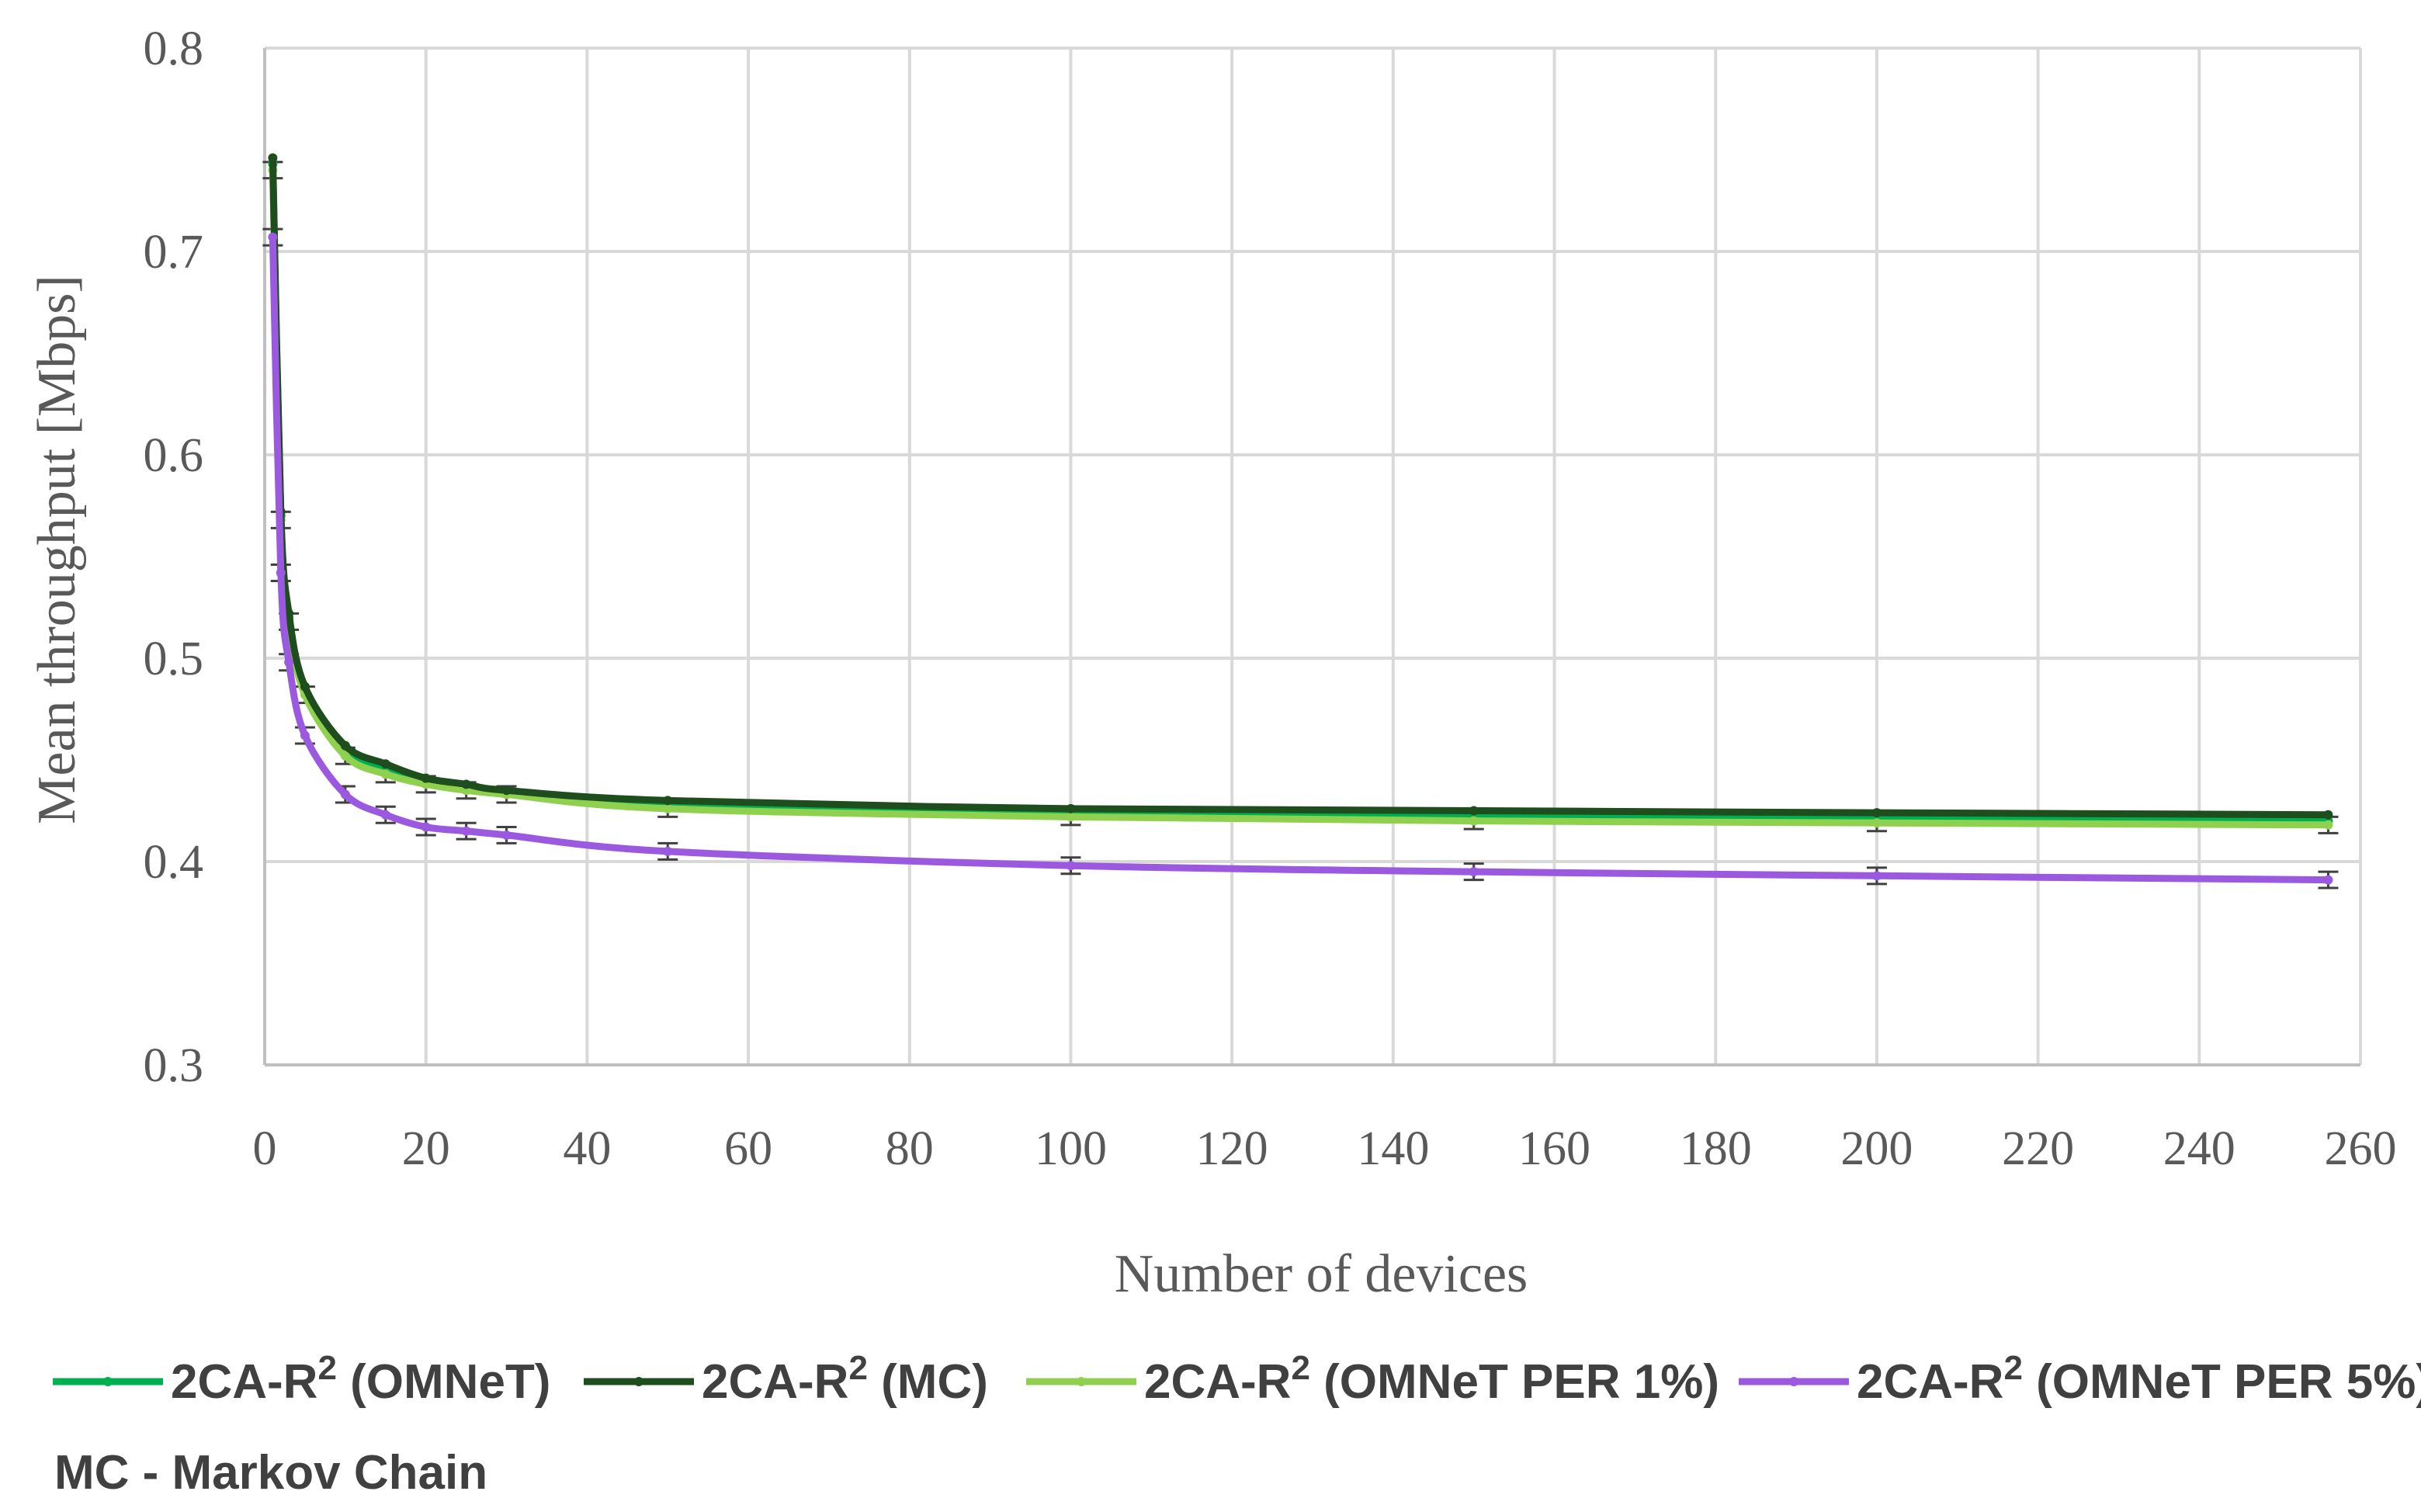  Describe the element at coordinates (1393, 1148) in the screenshot. I see `x-tick-label: 140` at that location.